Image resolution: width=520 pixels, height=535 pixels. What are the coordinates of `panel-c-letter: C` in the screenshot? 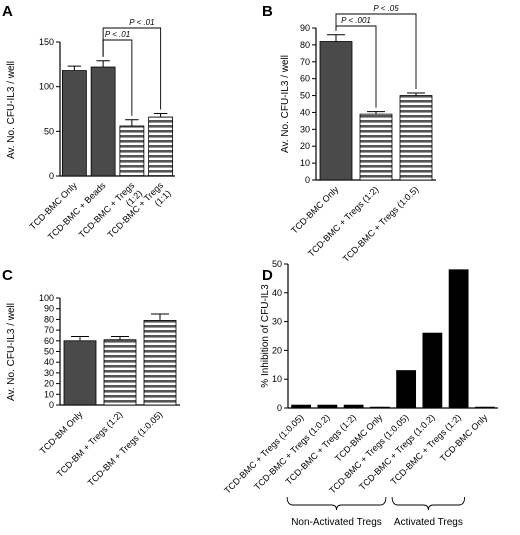 It's located at (7, 275).